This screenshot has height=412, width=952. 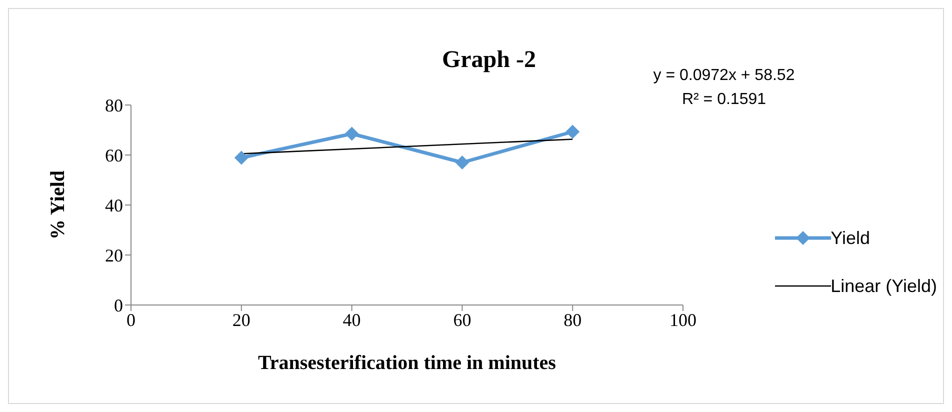 I want to click on annotation: R² = 0.1591, so click(x=724, y=100).